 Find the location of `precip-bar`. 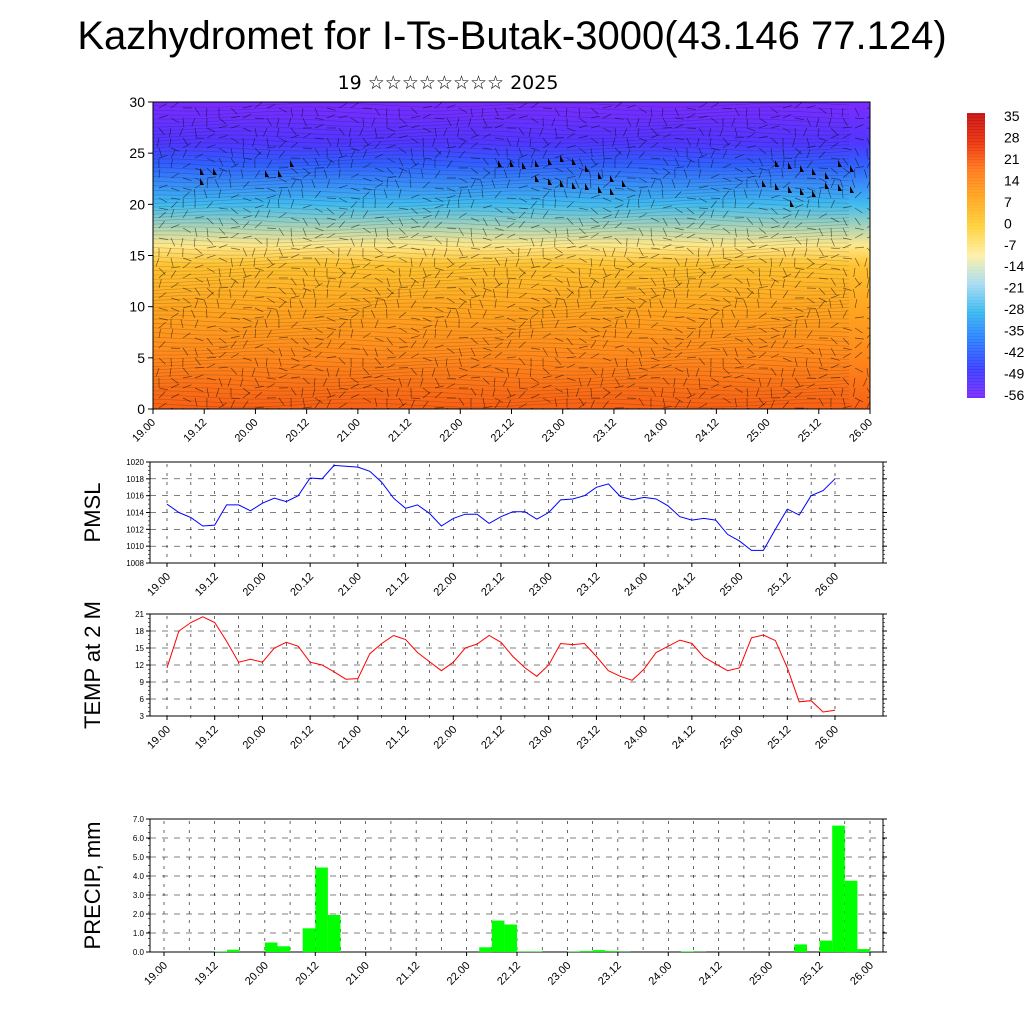

precip-bar is located at coordinates (687, 951).